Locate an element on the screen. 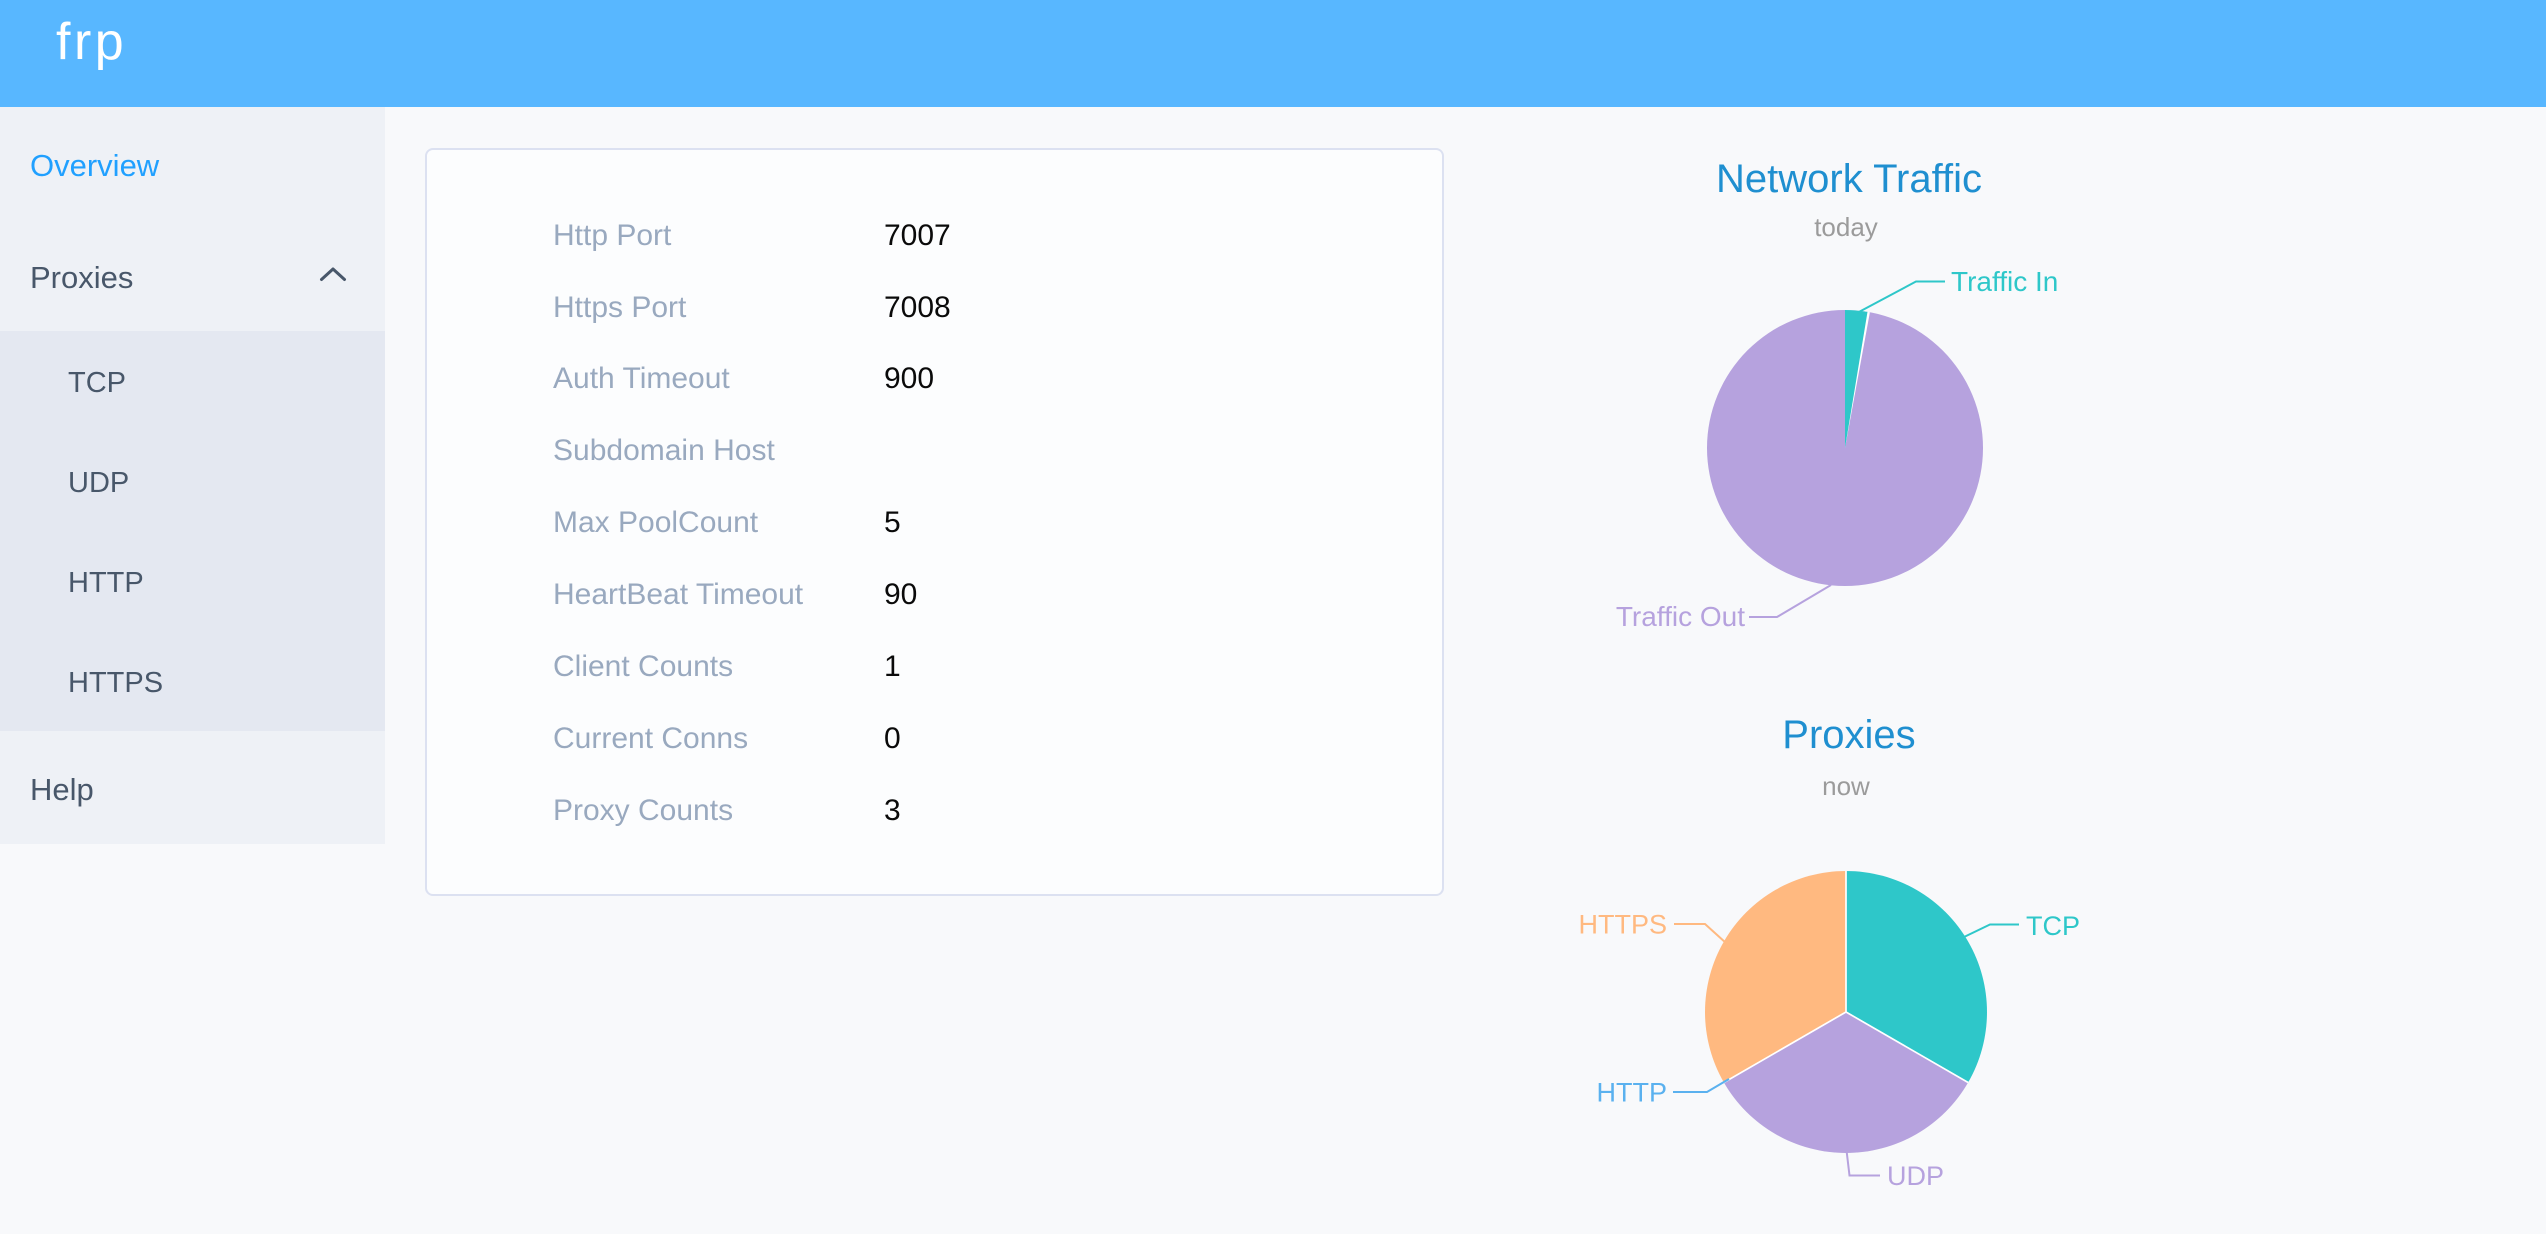 The image size is (2546, 1234). svg-text: 7007 is located at coordinates (917, 235).